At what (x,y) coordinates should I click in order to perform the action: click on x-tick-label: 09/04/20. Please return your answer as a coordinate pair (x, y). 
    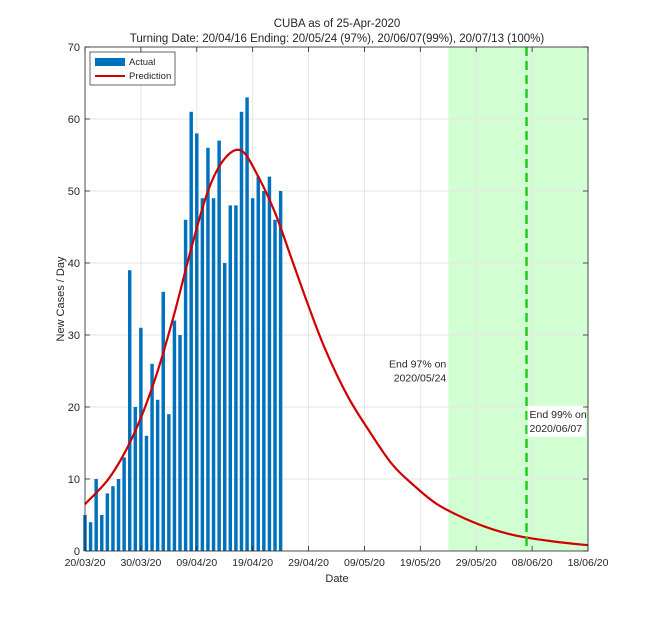
    Looking at the image, I should click on (196, 563).